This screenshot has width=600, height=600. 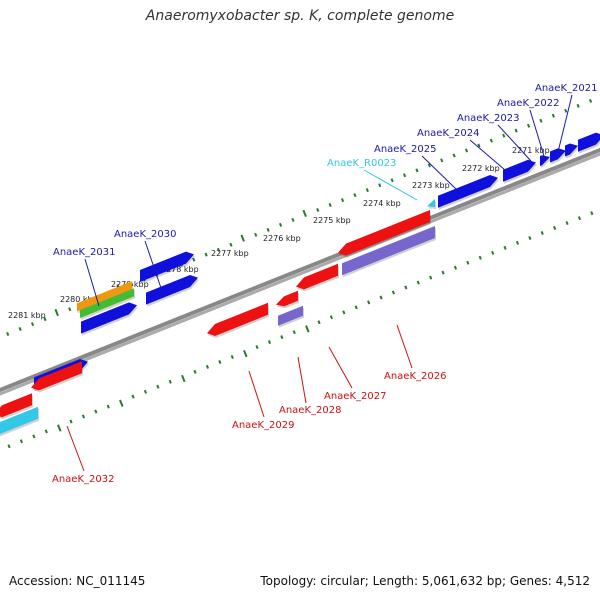 What do you see at coordinates (431, 204) in the screenshot?
I see `gene-anaek-r0023` at bounding box center [431, 204].